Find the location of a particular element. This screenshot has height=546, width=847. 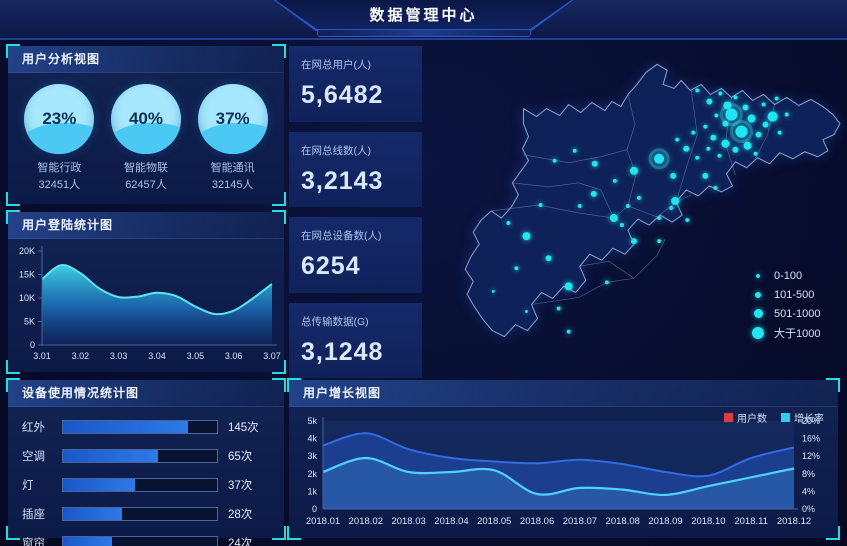

gauge-count: 62457人 is located at coordinates (146, 184).